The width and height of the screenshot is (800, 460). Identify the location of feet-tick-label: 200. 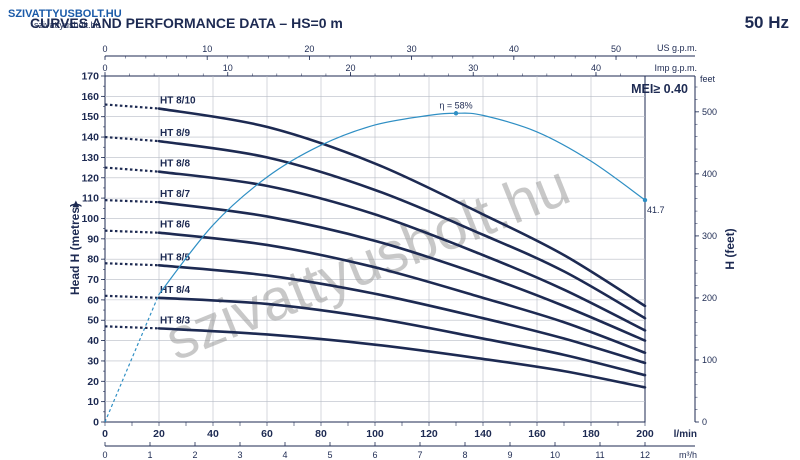
(709, 298).